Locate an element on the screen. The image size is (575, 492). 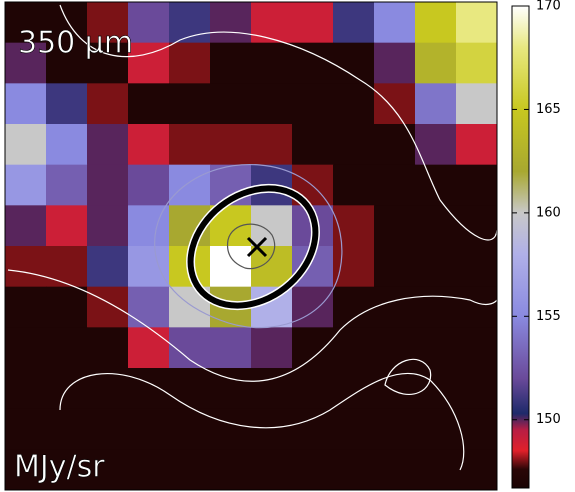
beam is located at coordinates (253, 247).